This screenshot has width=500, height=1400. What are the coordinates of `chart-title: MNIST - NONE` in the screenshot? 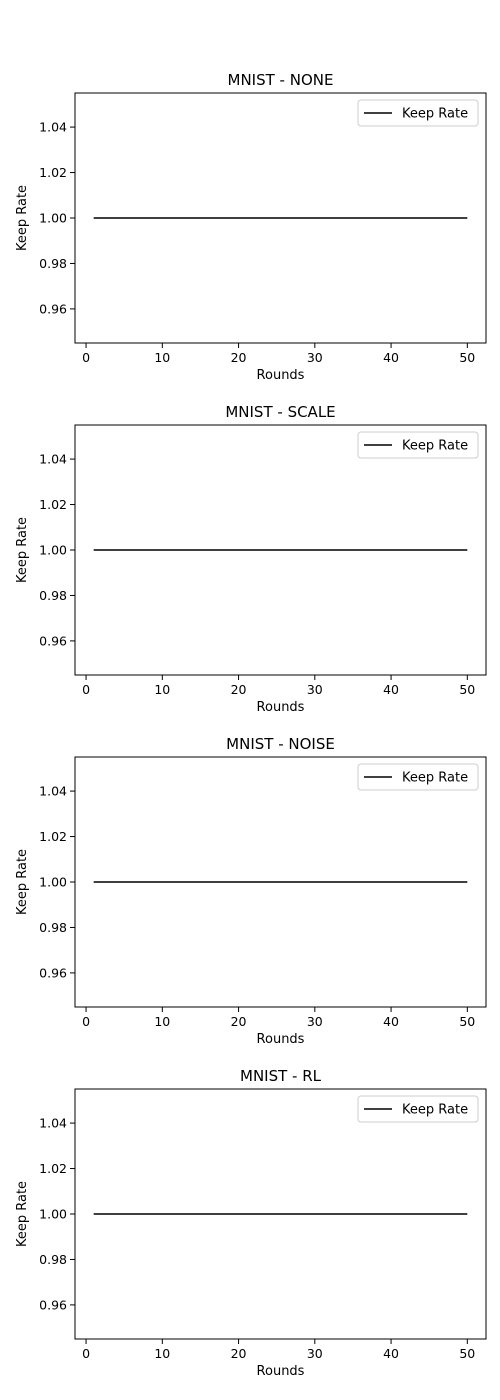 It's located at (281, 80).